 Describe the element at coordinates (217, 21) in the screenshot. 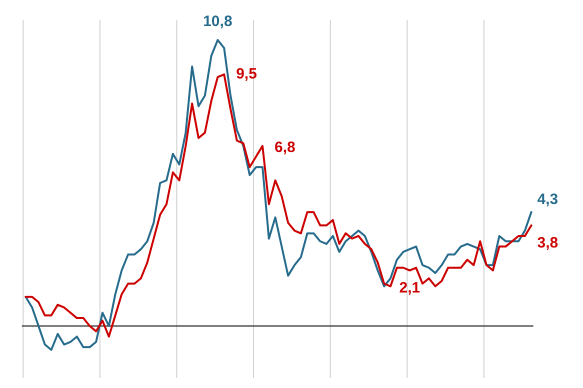

I see `data-label: 10,8` at that location.